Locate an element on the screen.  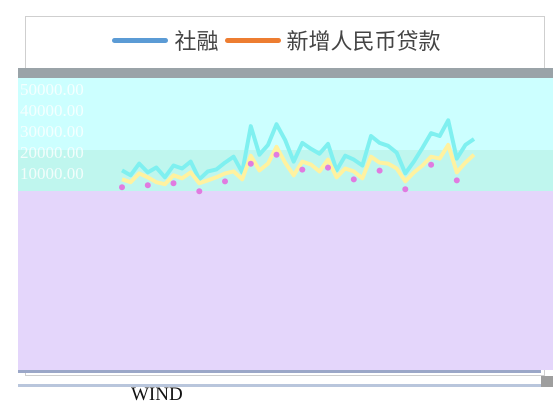
legend-swatch-new-rmb-loans is located at coordinates (252, 40).